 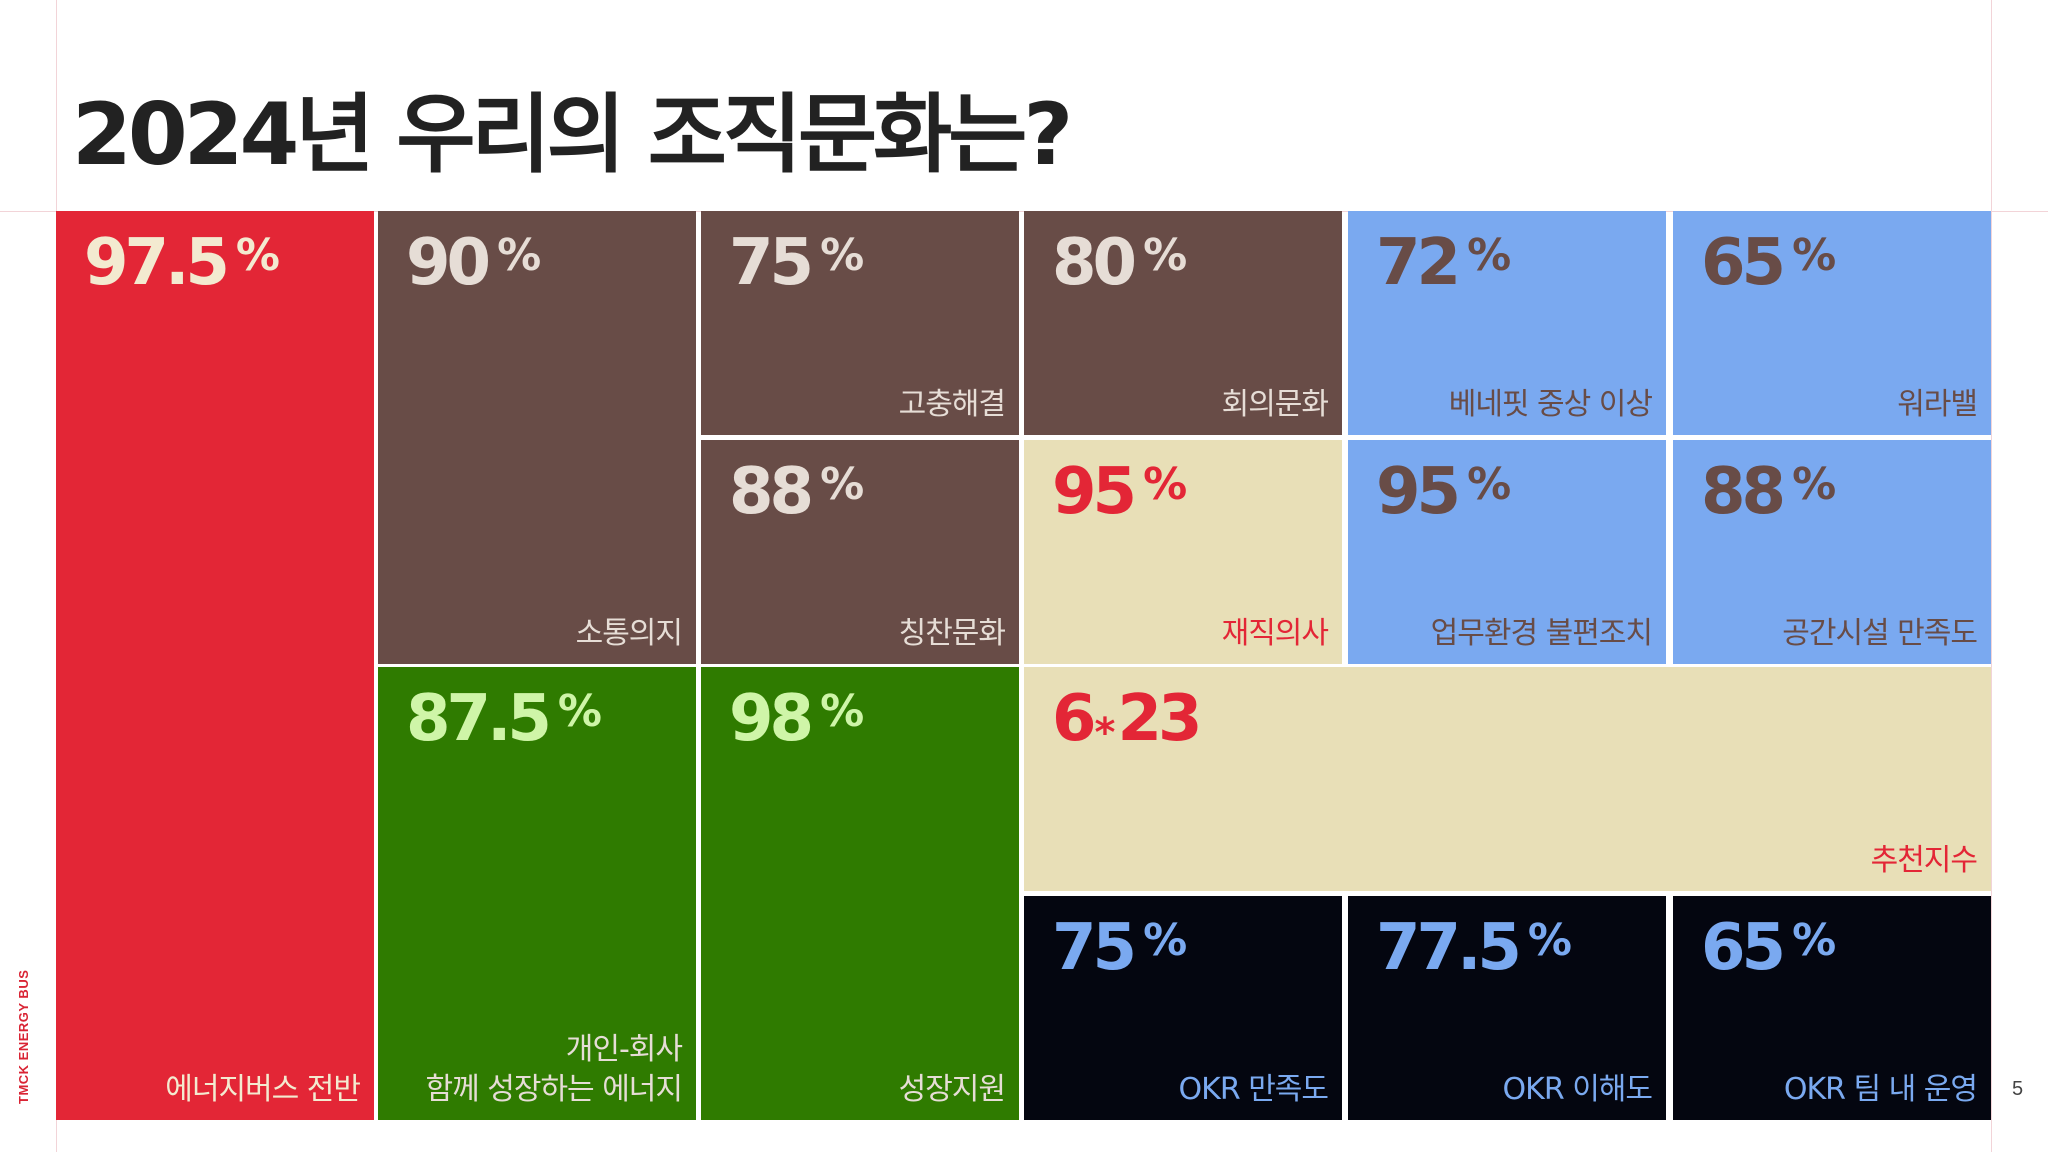 What do you see at coordinates (1275, 404) in the screenshot?
I see `tile-label: 회의문화` at bounding box center [1275, 404].